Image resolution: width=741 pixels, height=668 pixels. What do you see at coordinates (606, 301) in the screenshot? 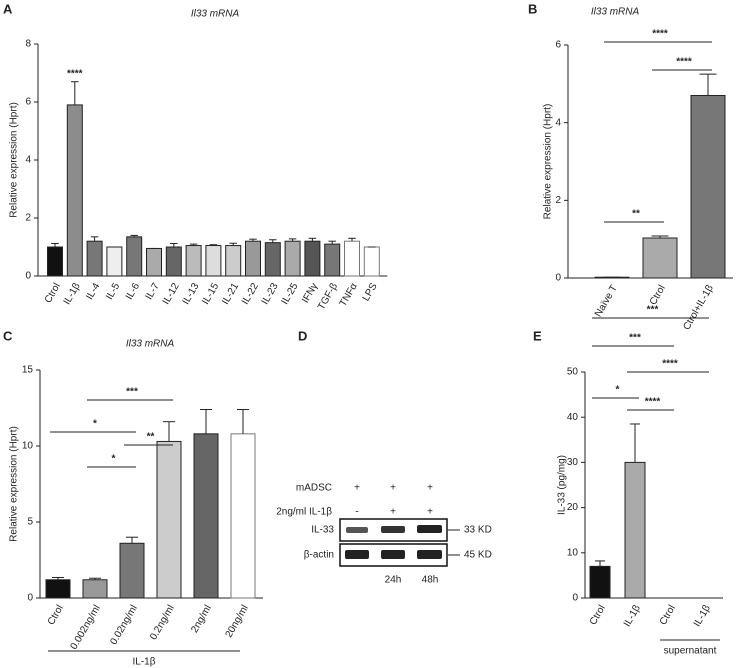
I see `x-tick-label: Naïve T` at bounding box center [606, 301].